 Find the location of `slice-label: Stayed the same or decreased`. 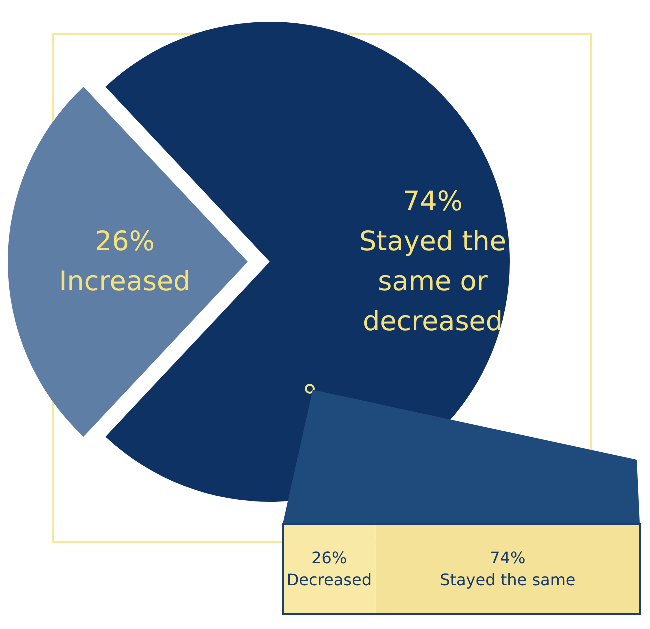

slice-label: Stayed the same or decreased is located at coordinates (433, 282).